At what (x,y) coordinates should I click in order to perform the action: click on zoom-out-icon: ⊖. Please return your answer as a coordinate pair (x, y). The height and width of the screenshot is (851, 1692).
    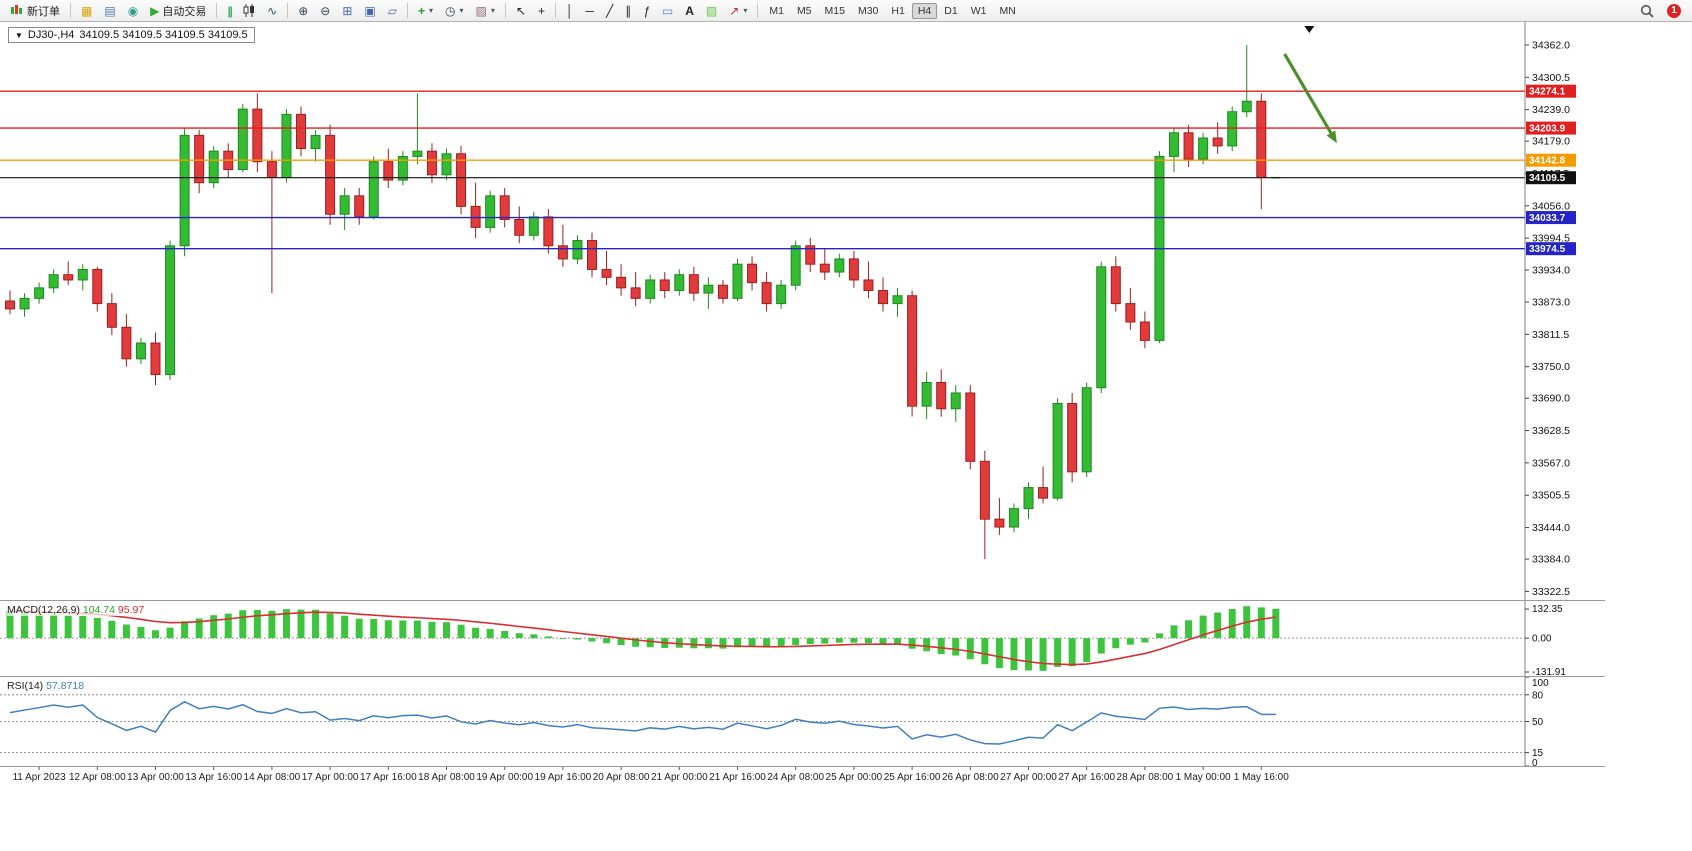
    Looking at the image, I should click on (325, 10).